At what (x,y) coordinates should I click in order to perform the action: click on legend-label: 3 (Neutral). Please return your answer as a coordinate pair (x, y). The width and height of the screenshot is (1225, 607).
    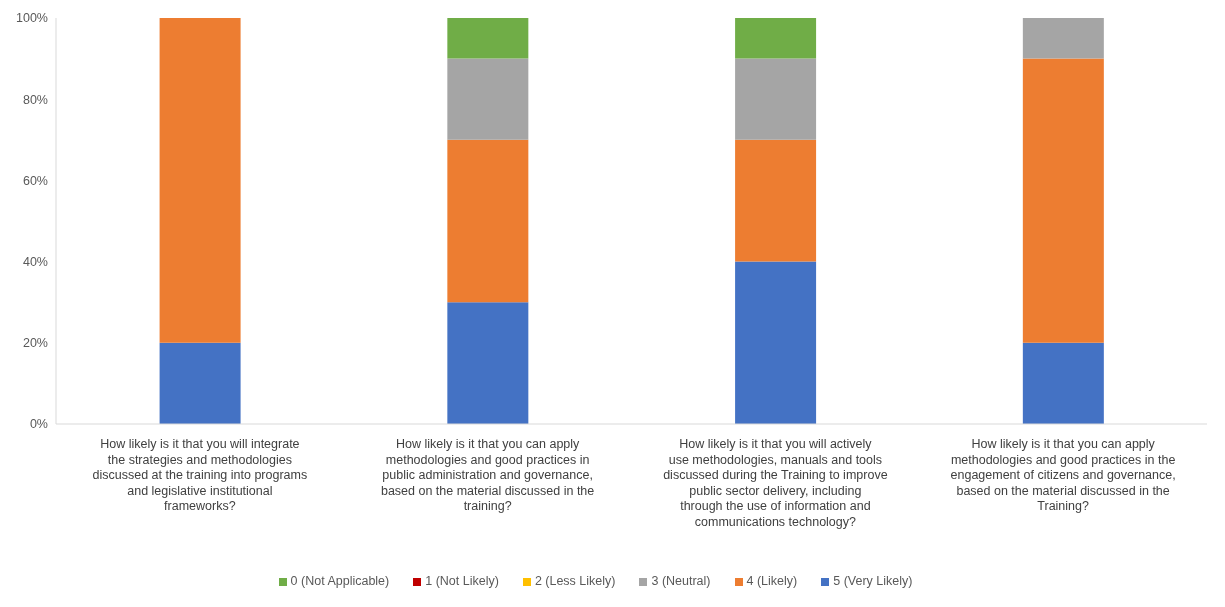
    Looking at the image, I should click on (681, 581).